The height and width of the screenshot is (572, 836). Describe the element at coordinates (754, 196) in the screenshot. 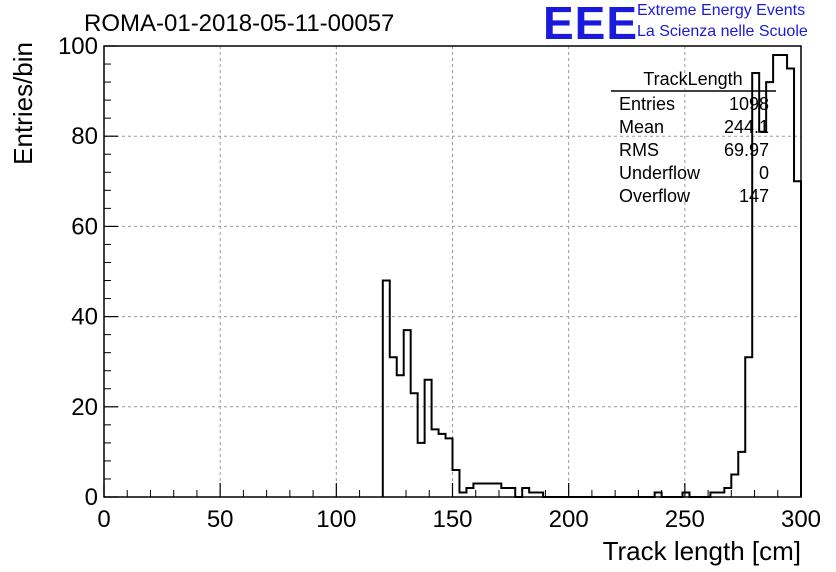

I see `stats-value: 147` at that location.